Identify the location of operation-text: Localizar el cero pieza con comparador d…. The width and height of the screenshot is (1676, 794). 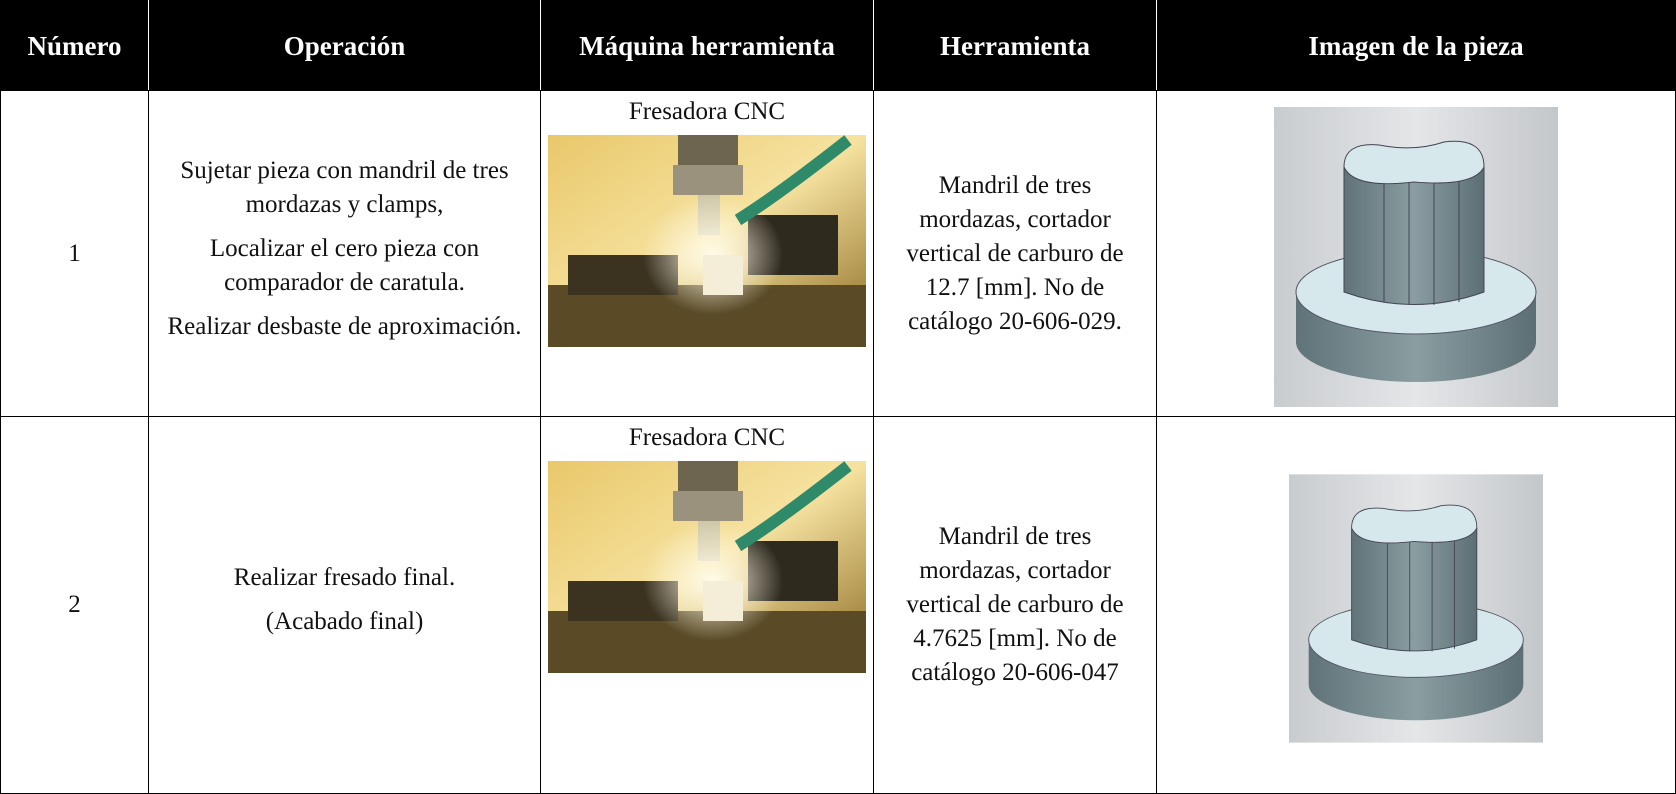
(344, 265).